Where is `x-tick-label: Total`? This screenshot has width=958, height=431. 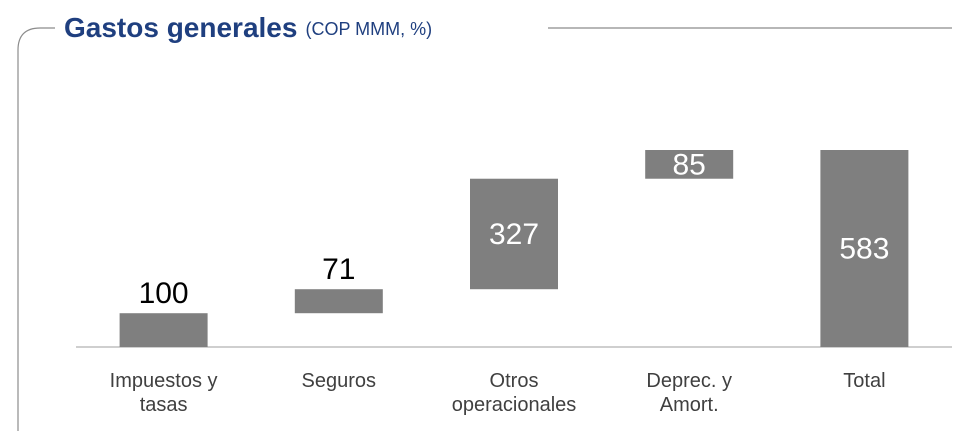
x-tick-label: Total is located at coordinates (864, 381).